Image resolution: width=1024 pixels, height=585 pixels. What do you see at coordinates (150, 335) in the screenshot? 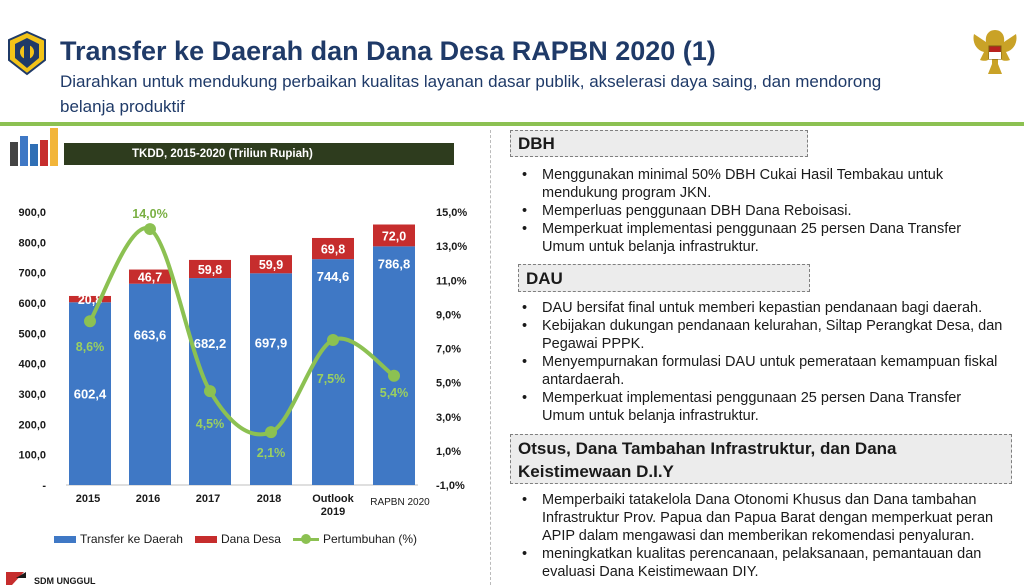
I see `bar-value-transfer: 663,6` at bounding box center [150, 335].